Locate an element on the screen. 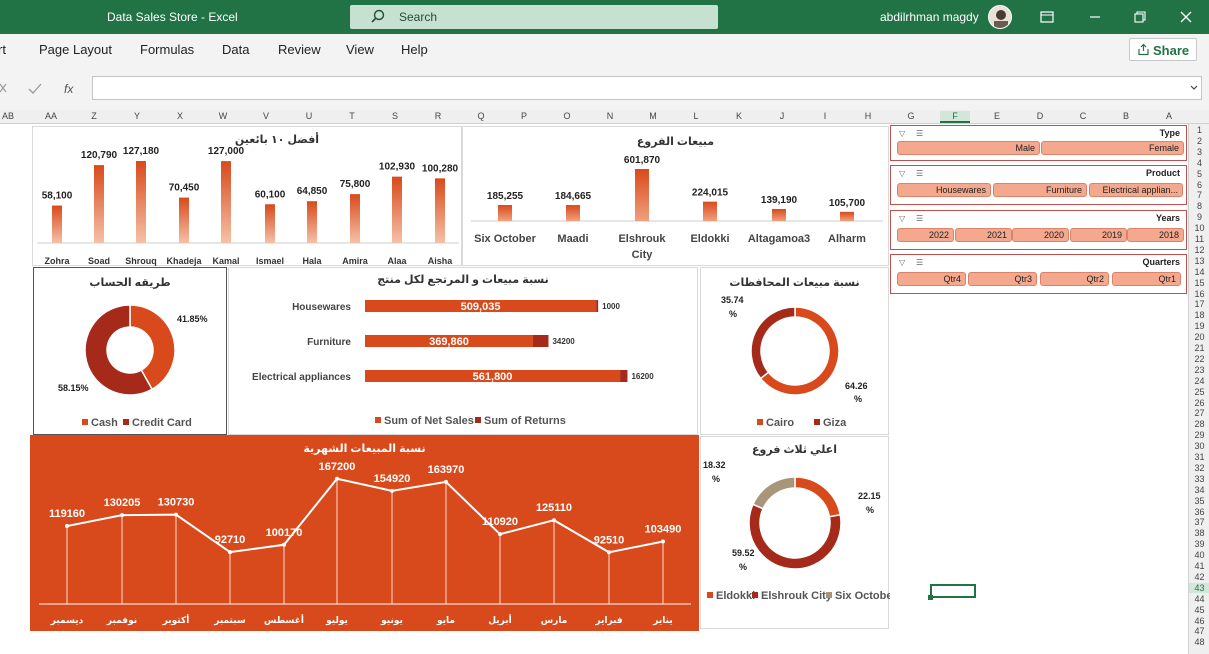  row-header-10: 10 is located at coordinates (1199, 228).